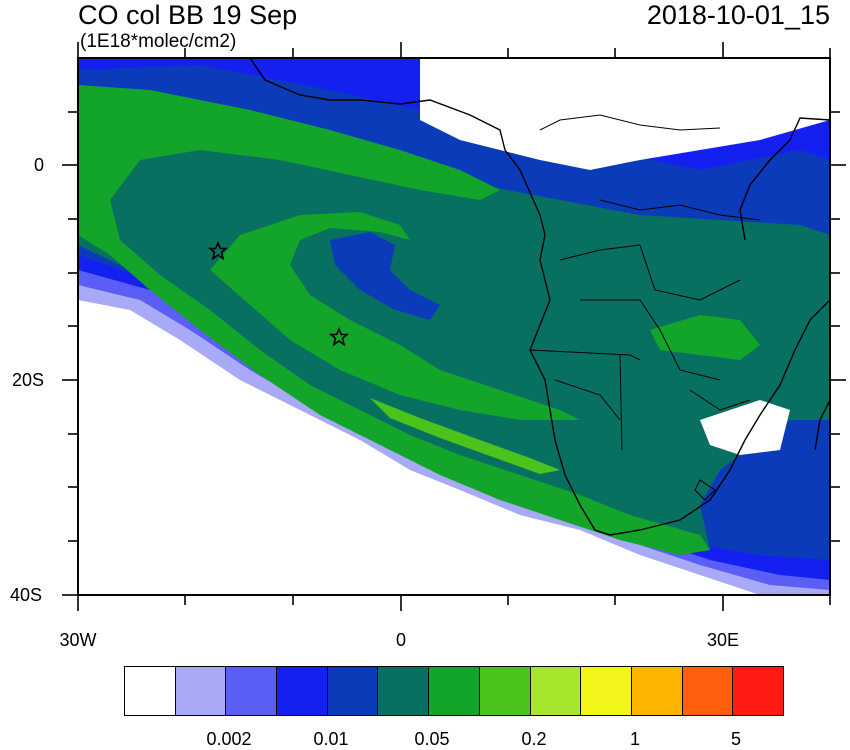 This screenshot has width=850, height=750. What do you see at coordinates (331, 739) in the screenshot?
I see `colorbar-tick-label: 0.01` at bounding box center [331, 739].